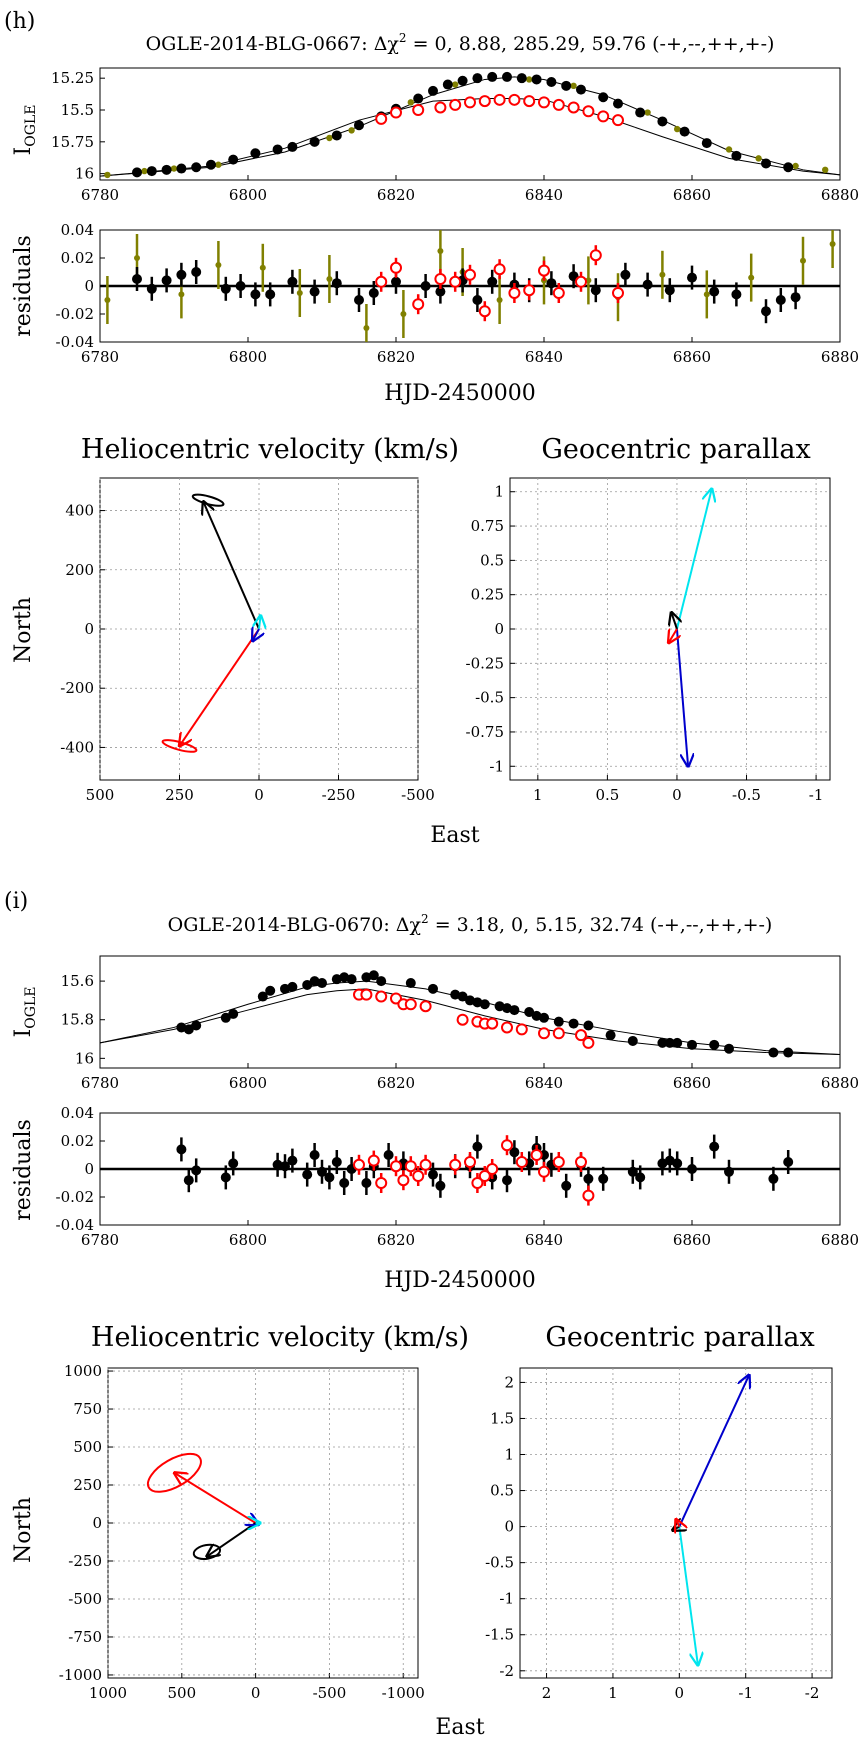 The image size is (861, 1741). Describe the element at coordinates (544, 195) in the screenshot. I see `h_lightcurve-xtick-label: 6840` at that location.